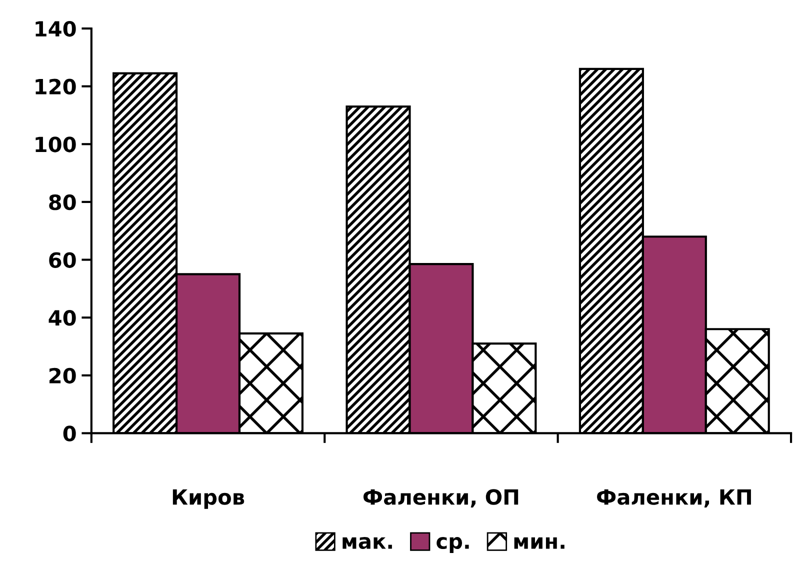  I want to click on x-tick-label: Фаленки, ОП, so click(440, 498).